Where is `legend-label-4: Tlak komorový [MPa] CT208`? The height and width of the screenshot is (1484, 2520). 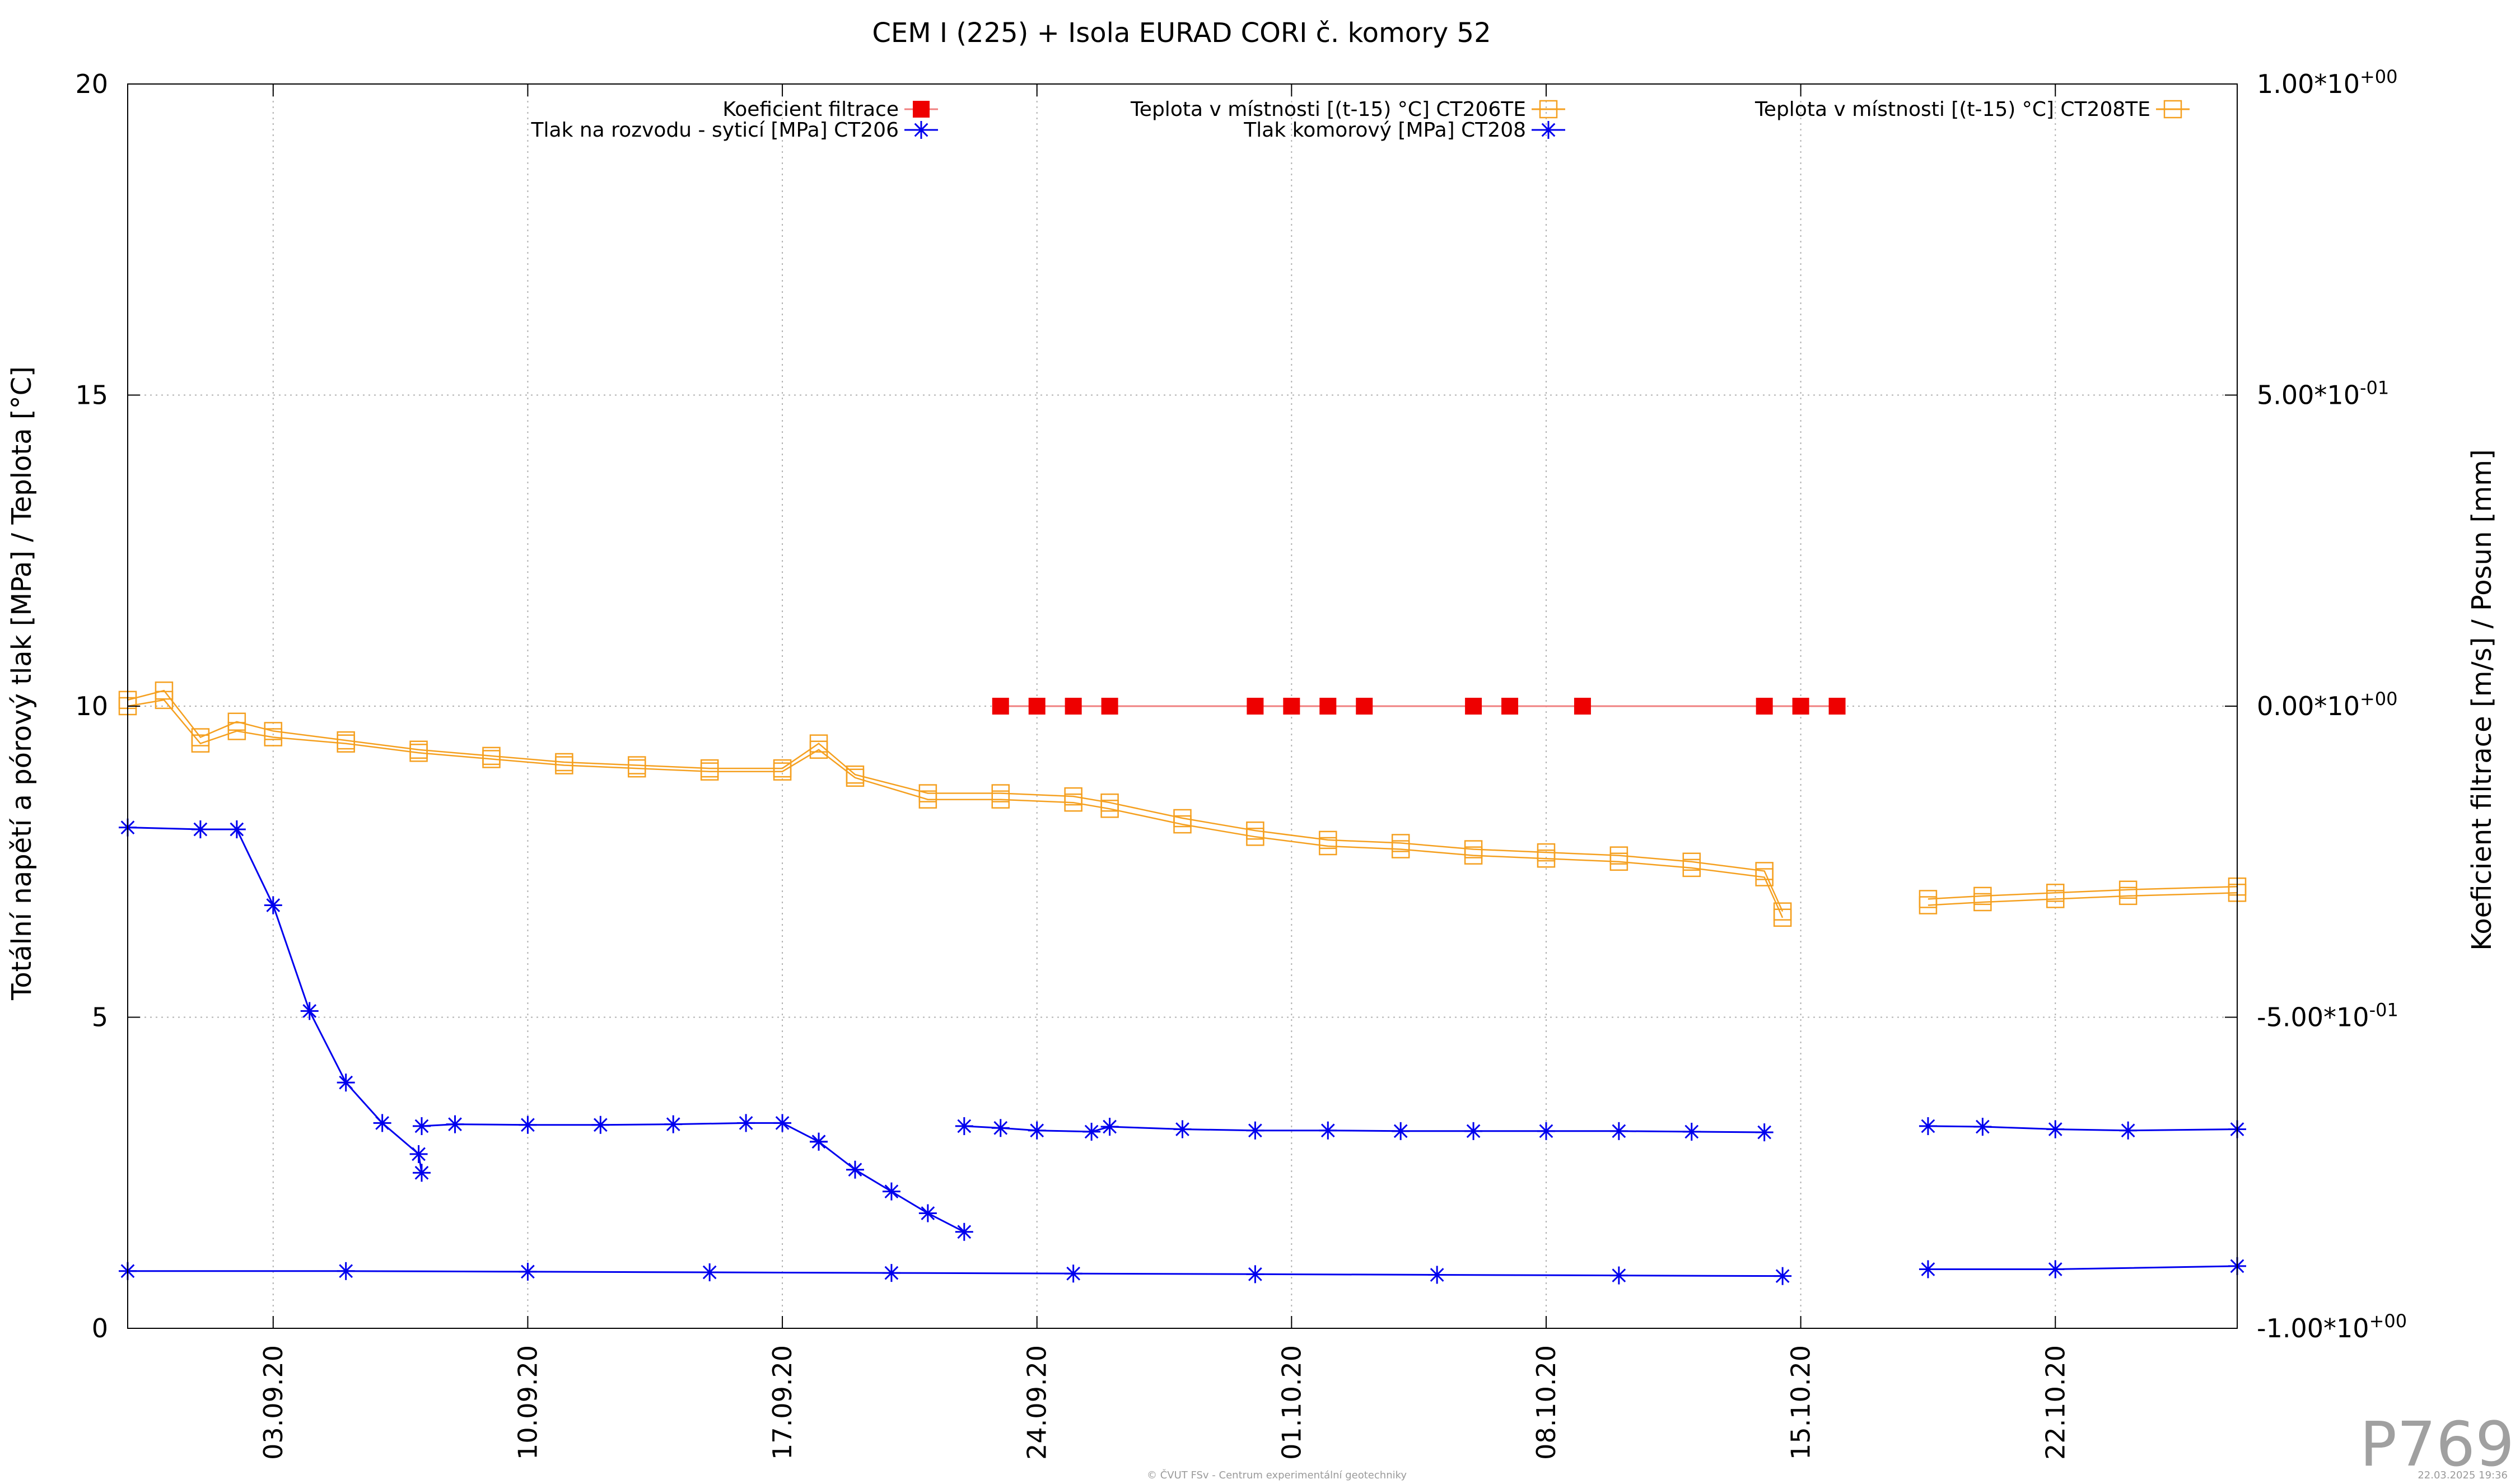
legend-label-4: Tlak komorový [MPa] CT208 is located at coordinates (1385, 131).